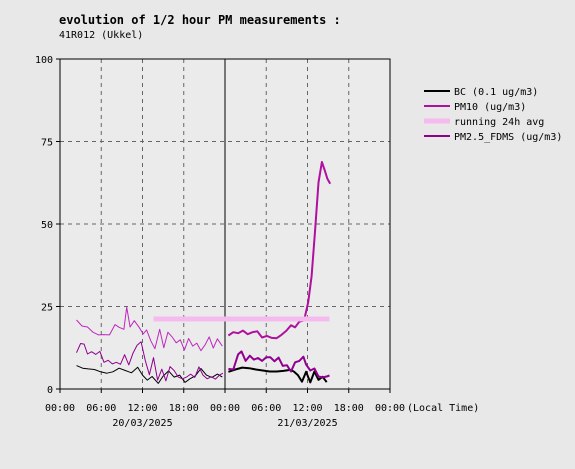 The width and height of the screenshot is (575, 469). I want to click on y-tick-label: 0, so click(50, 390).